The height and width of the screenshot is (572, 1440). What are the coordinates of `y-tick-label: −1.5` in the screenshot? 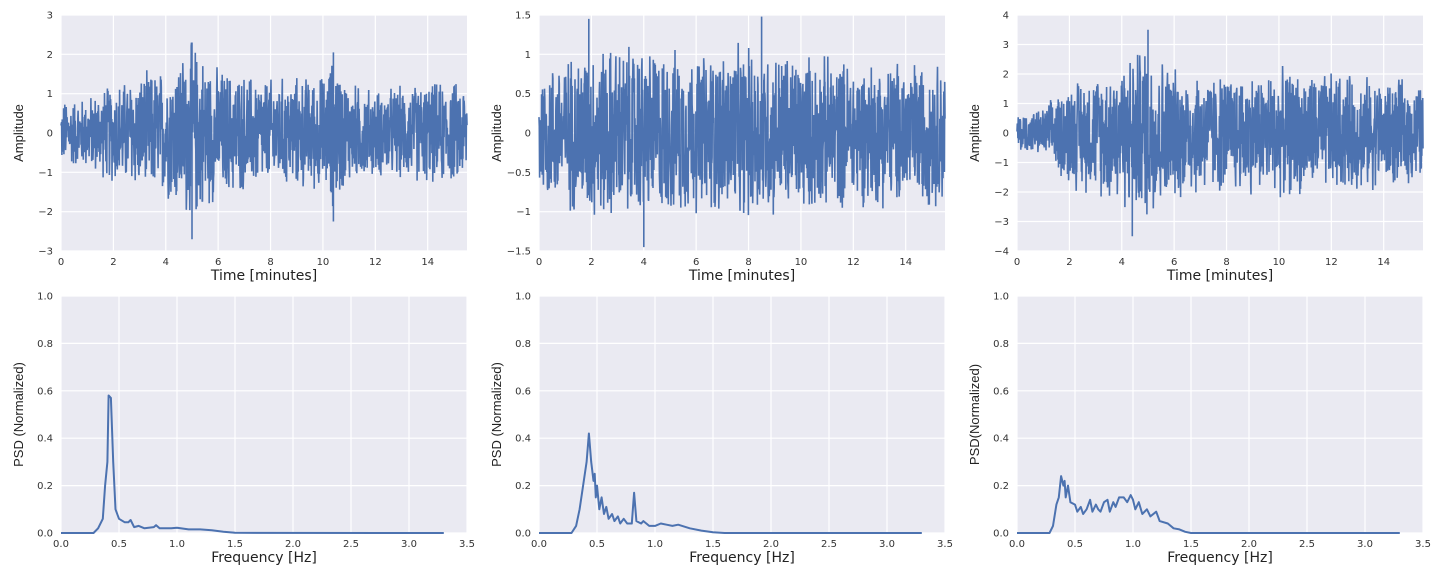 It's located at (519, 252).